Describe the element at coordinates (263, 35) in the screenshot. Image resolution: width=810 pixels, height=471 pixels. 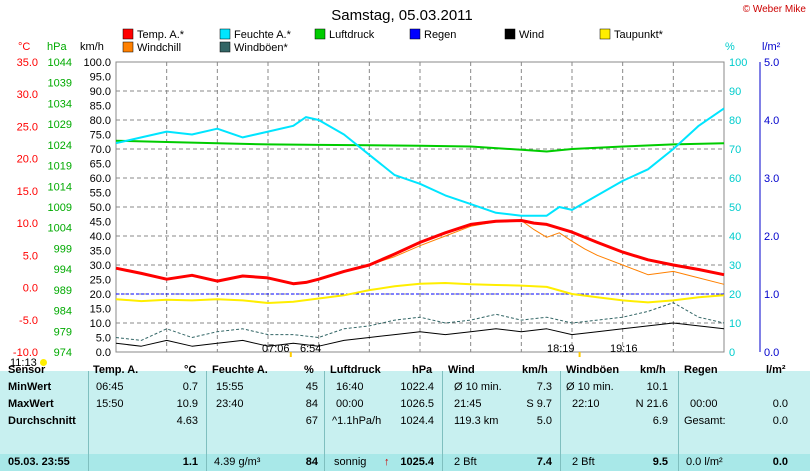
I see `legend-label: Feuchte A.*` at that location.